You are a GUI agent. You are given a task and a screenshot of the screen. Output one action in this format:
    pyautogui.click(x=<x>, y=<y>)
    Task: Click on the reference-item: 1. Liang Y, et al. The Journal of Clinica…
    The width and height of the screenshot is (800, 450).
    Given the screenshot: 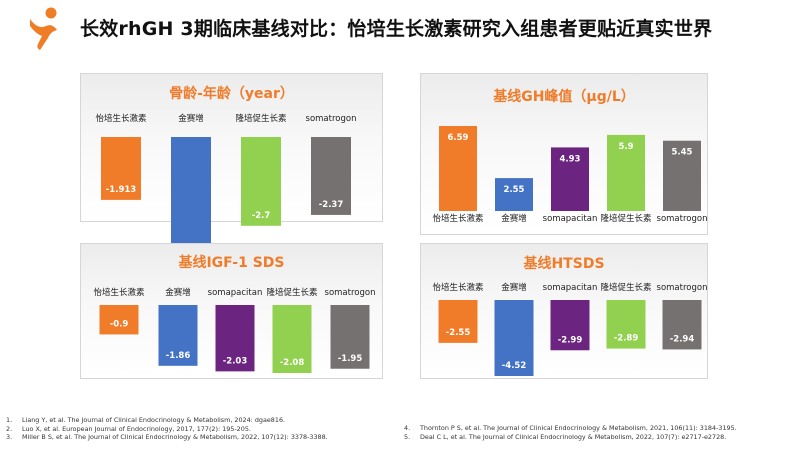 What is the action you would take?
    pyautogui.click(x=146, y=420)
    